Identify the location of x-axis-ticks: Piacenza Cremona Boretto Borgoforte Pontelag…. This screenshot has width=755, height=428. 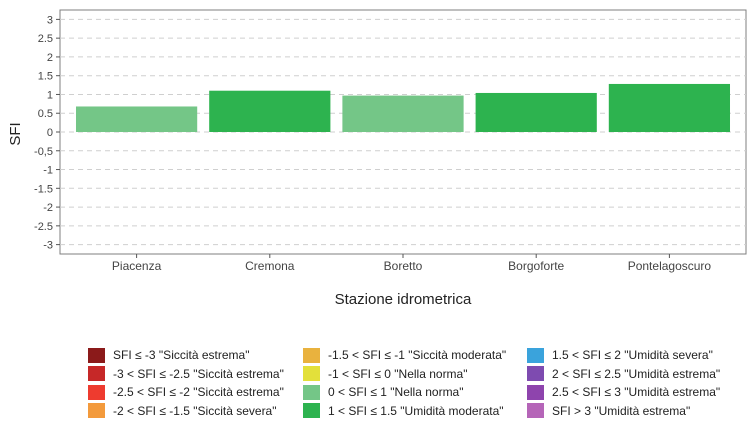
(412, 263).